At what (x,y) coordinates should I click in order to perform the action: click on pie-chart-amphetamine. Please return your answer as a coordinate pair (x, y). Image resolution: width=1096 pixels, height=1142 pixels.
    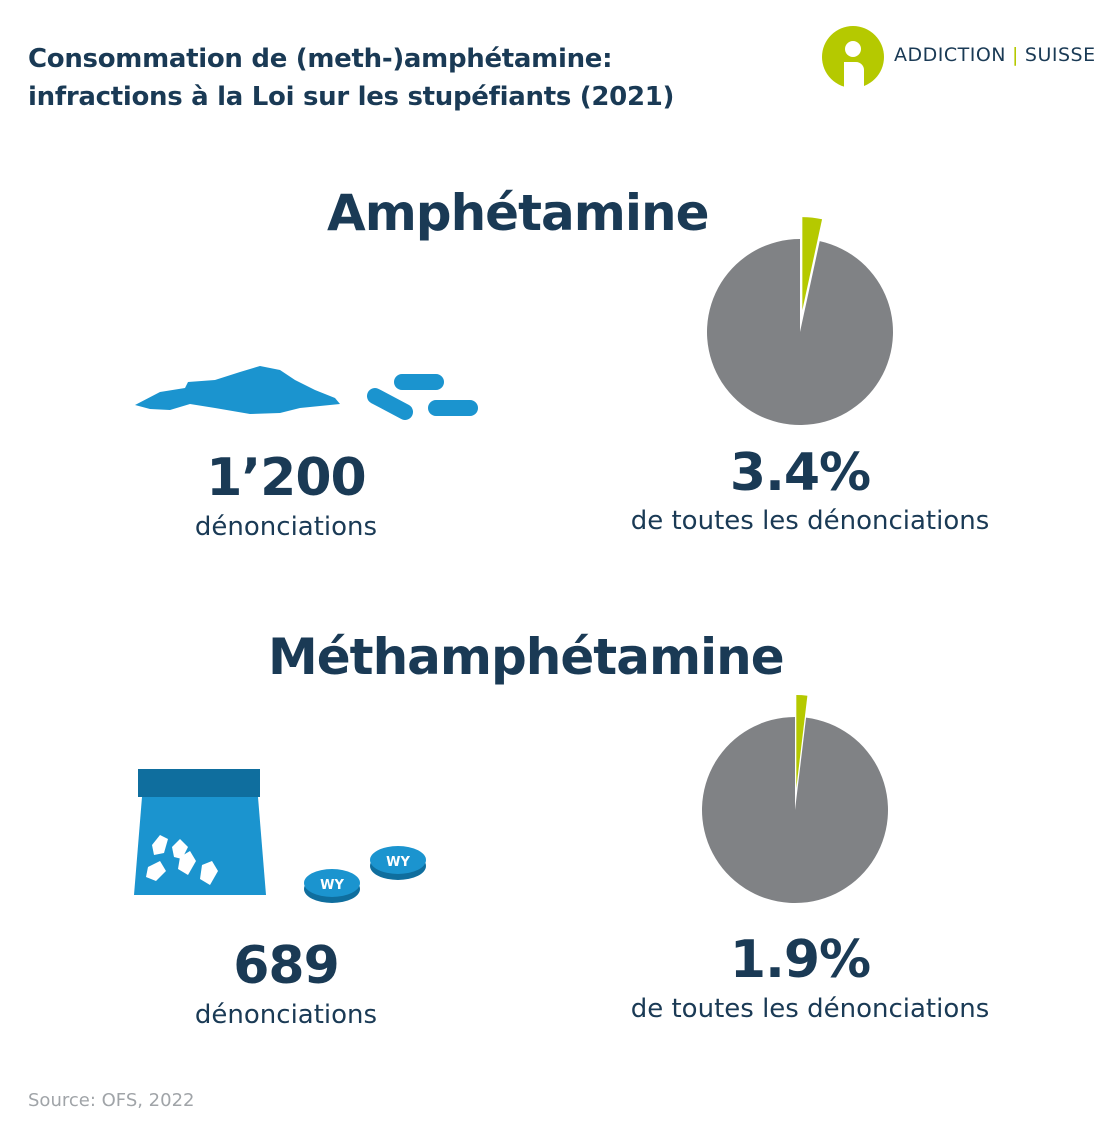
    Looking at the image, I should click on (800, 321).